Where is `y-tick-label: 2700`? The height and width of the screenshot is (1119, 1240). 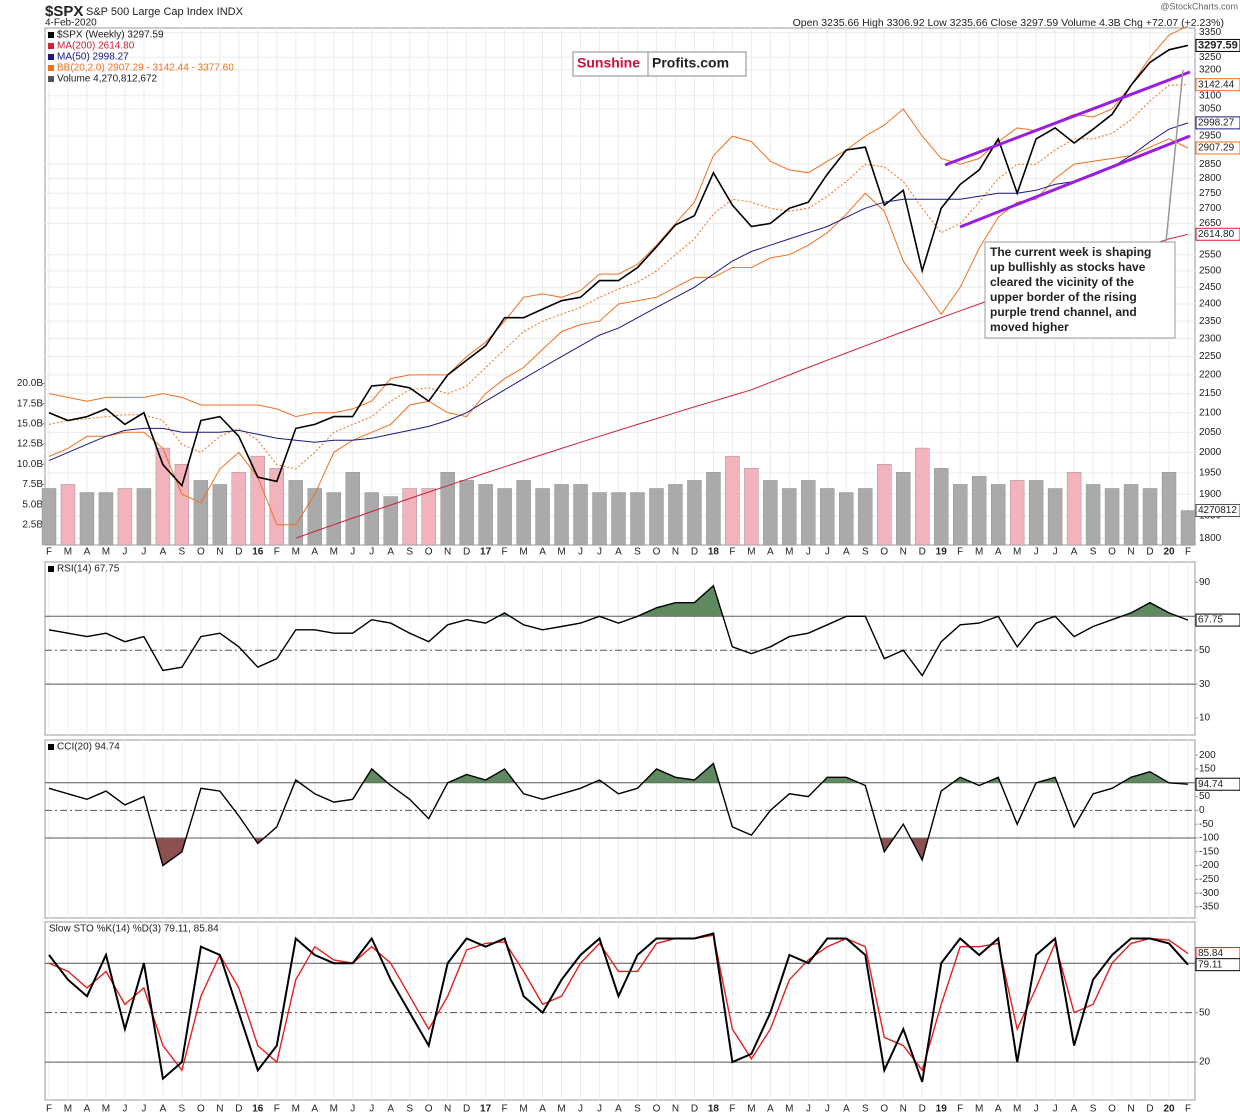
y-tick-label: 2700 is located at coordinates (1210, 208).